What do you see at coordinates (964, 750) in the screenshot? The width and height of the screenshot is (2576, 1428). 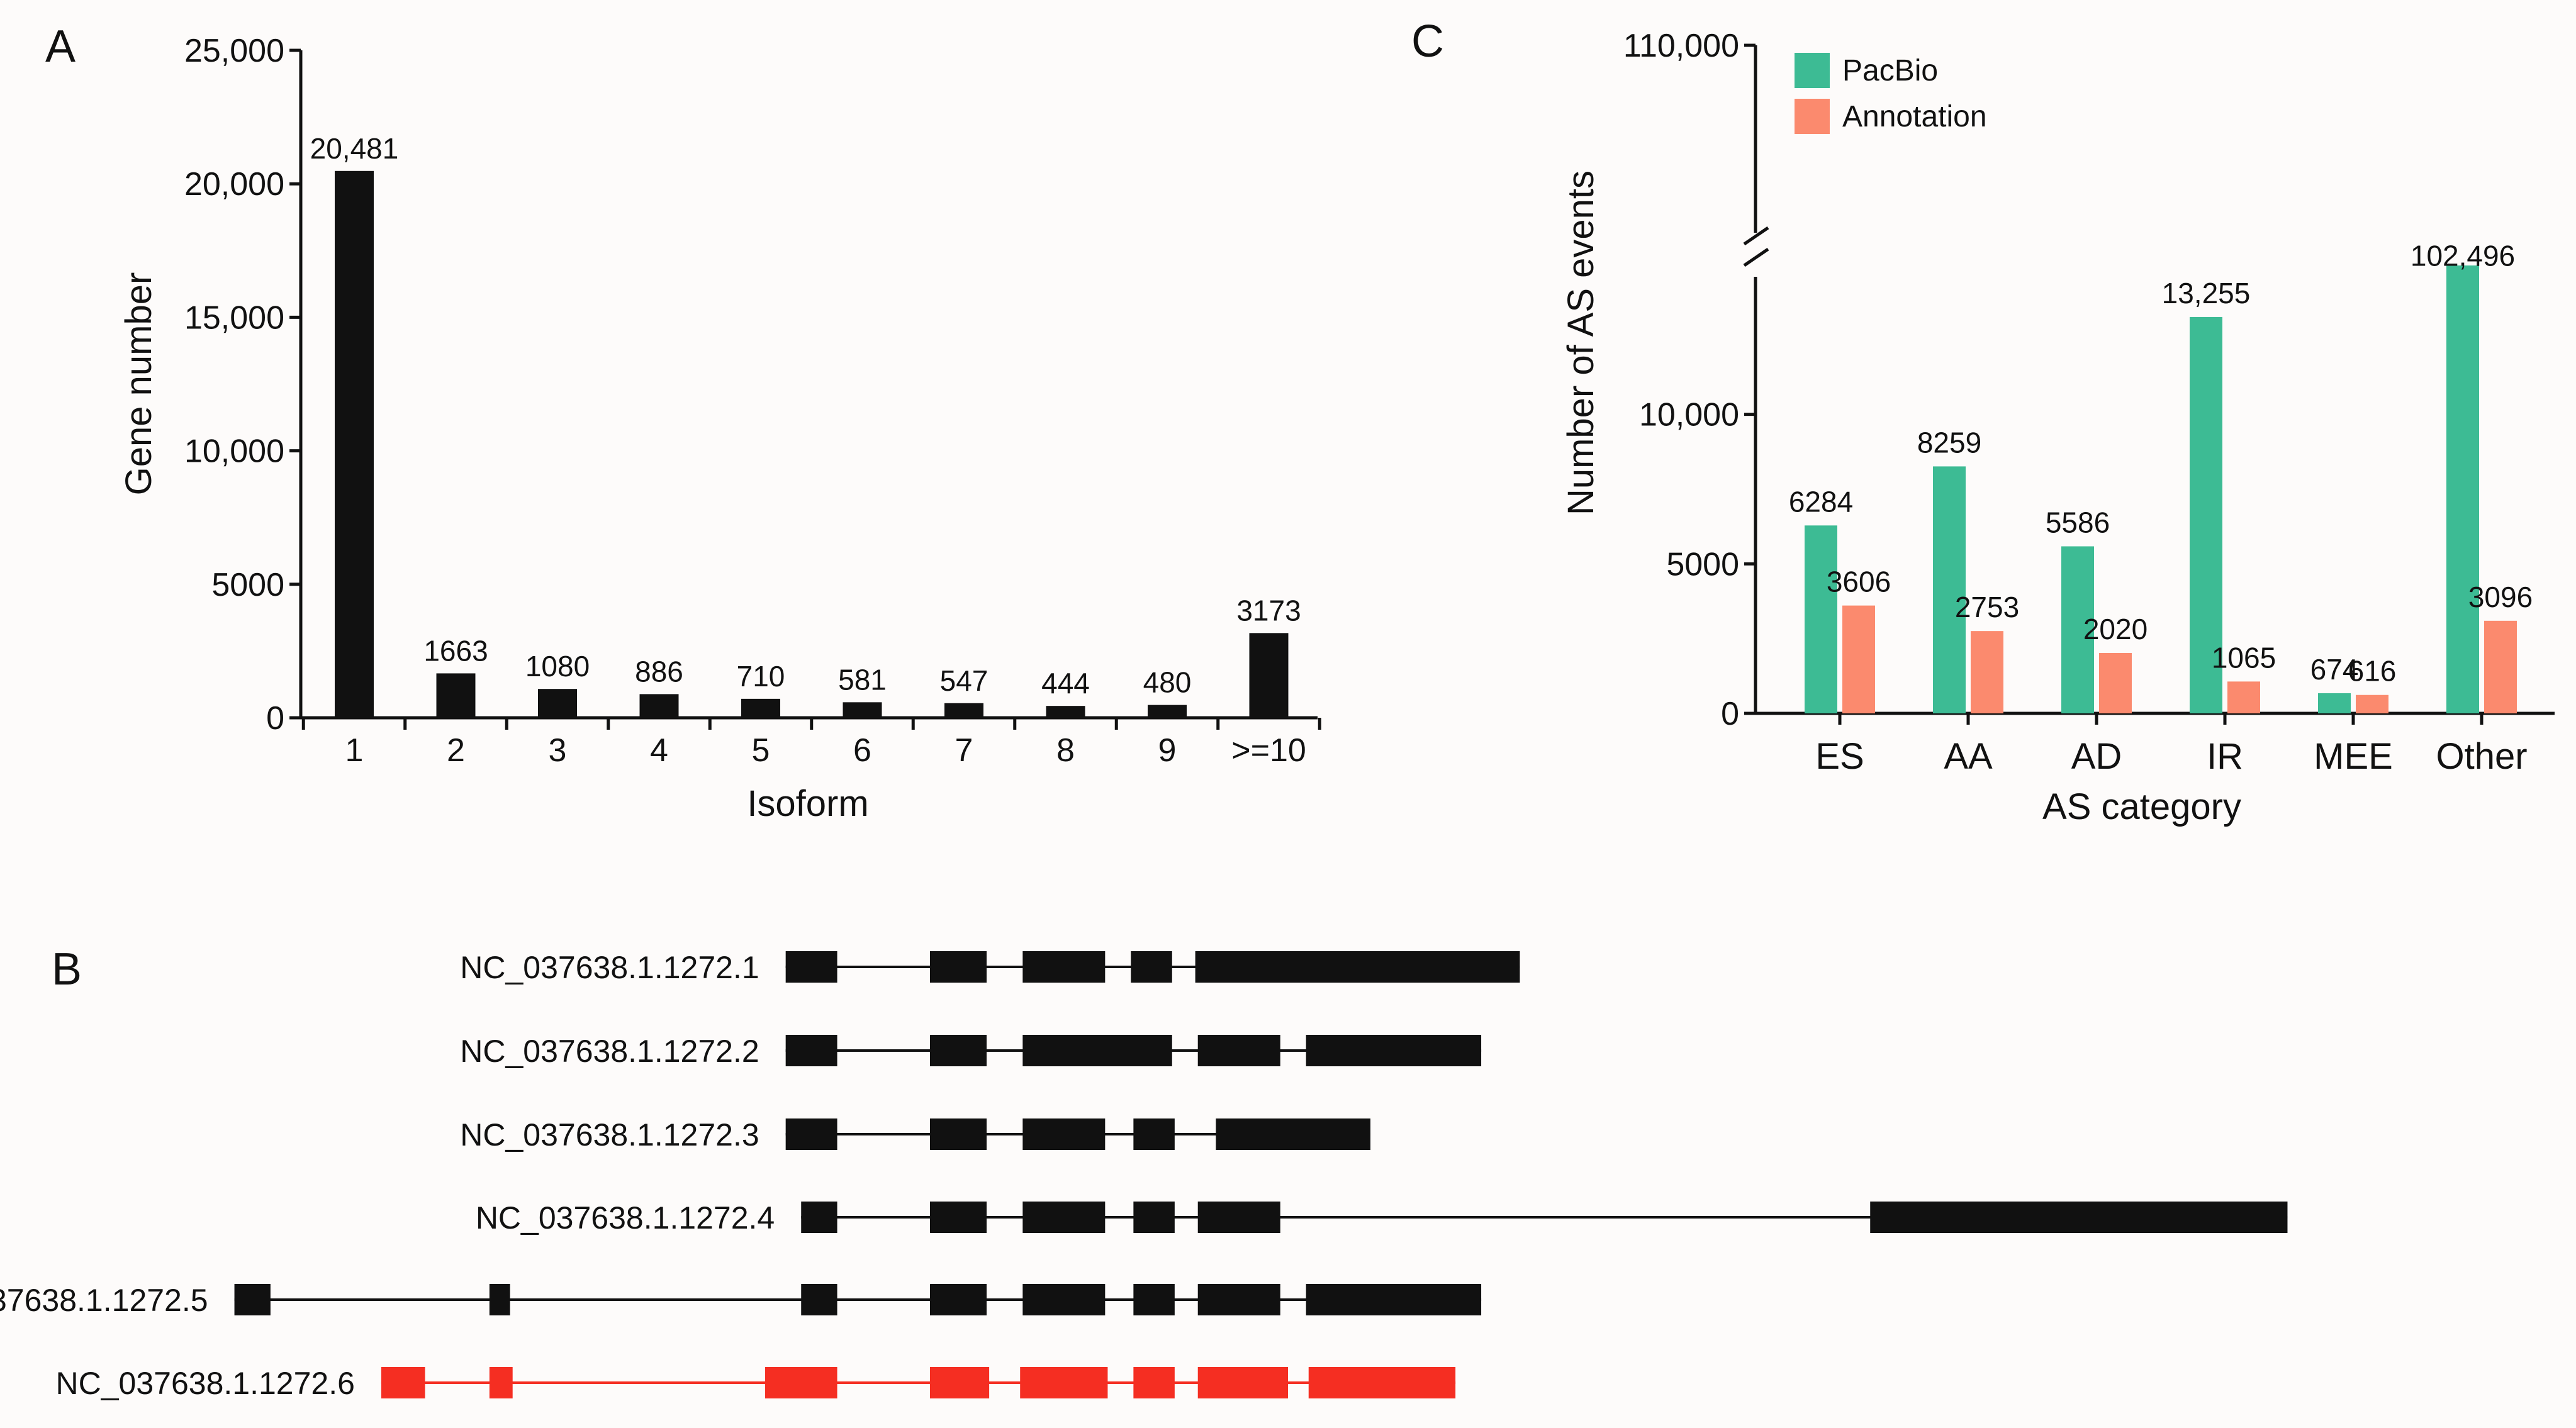 I see `chart-a-x-tick-label: 7` at bounding box center [964, 750].